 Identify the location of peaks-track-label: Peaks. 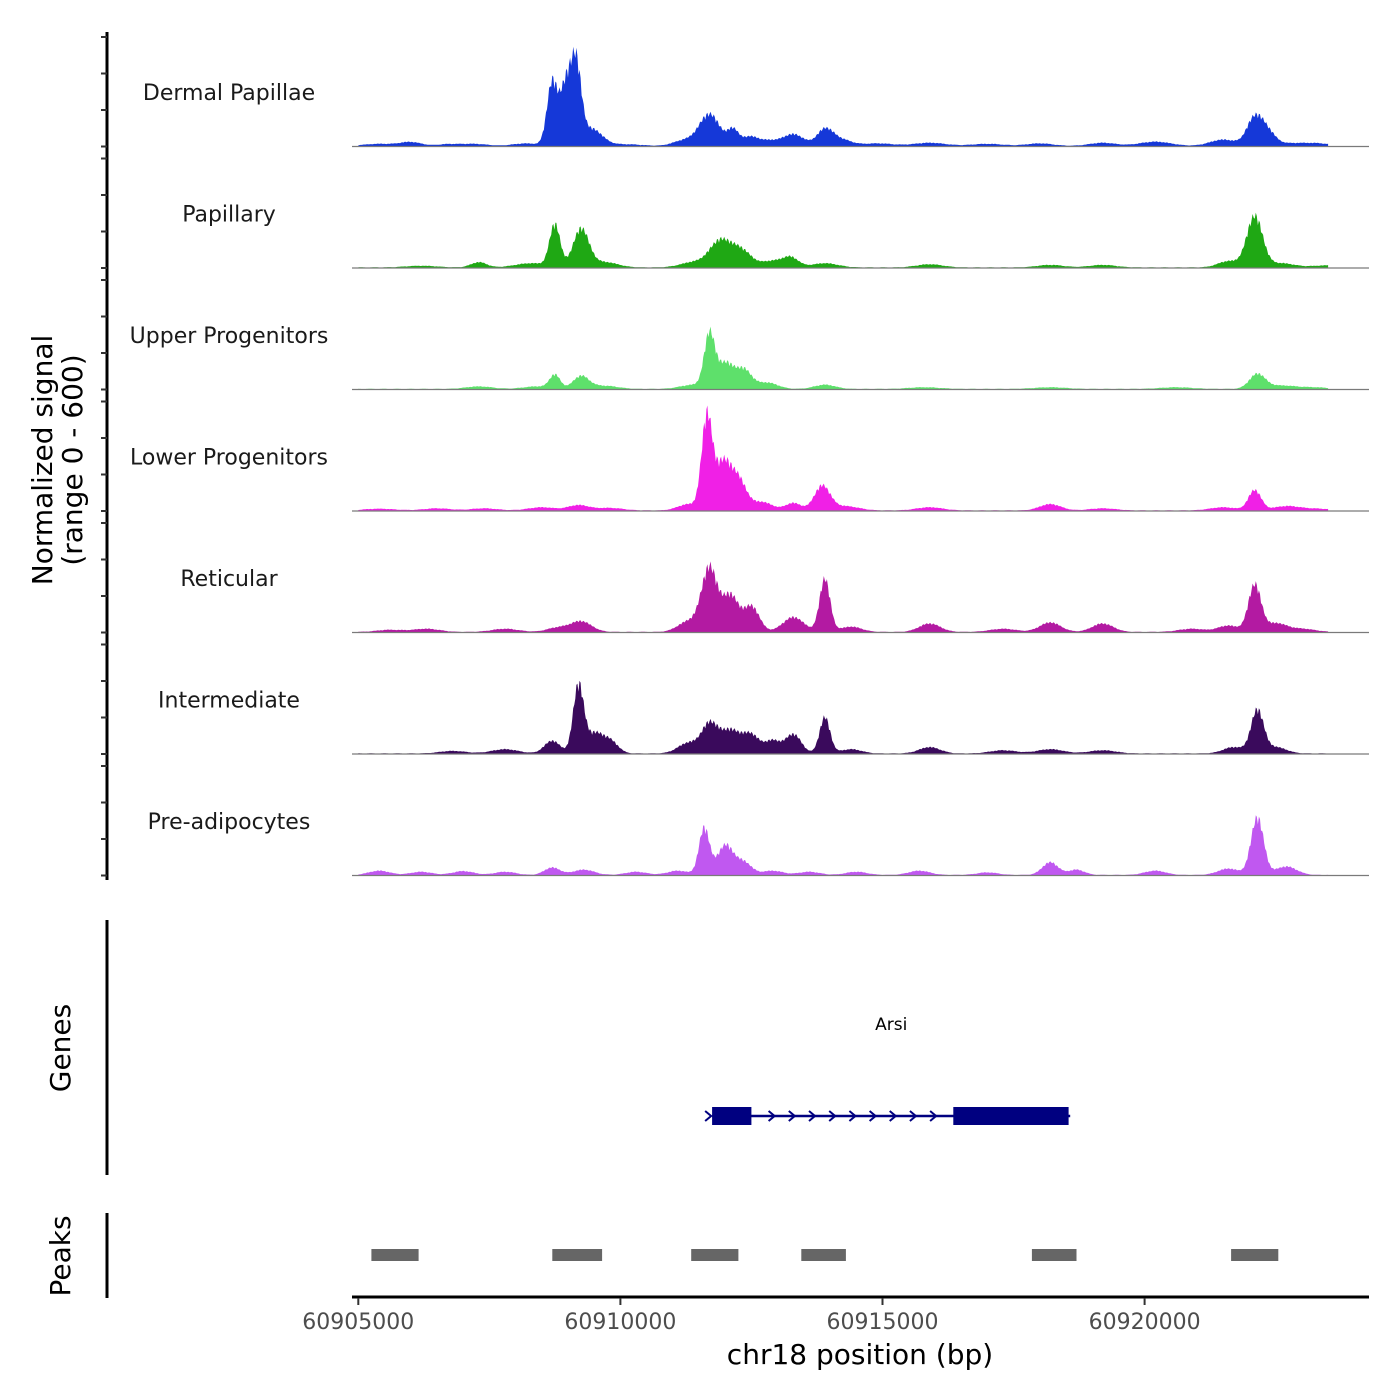
(60, 1255).